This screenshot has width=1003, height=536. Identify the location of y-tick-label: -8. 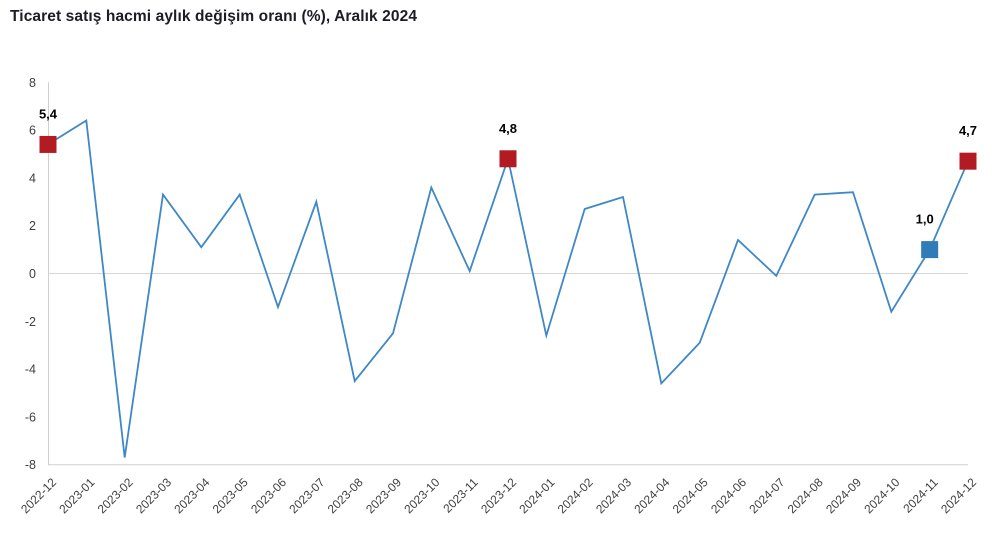
(30, 465).